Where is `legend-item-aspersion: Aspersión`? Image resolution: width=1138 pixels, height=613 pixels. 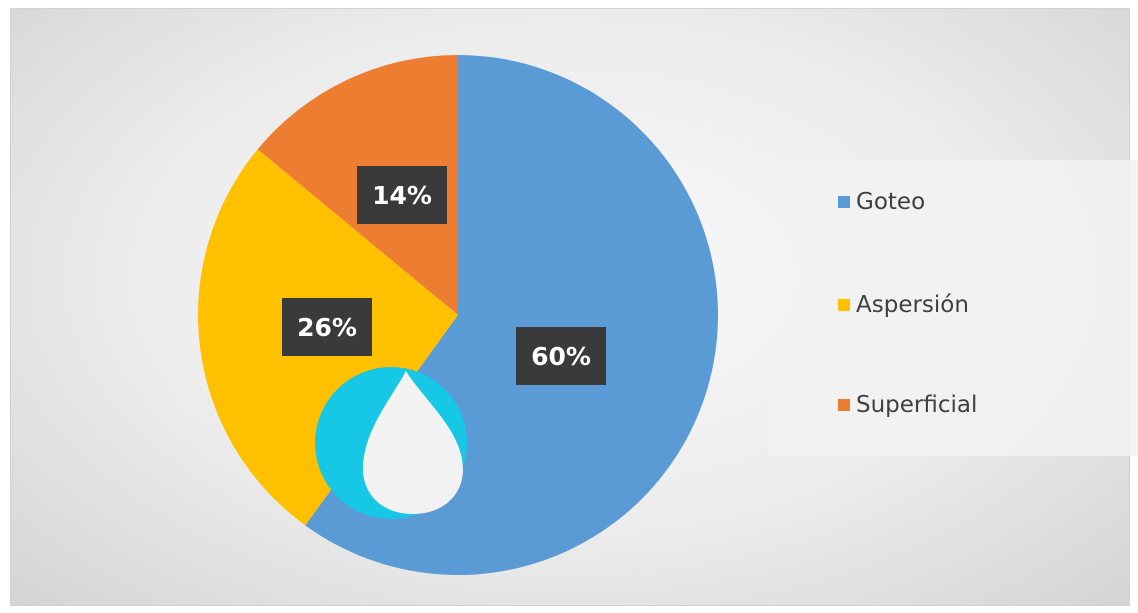 legend-item-aspersion: Aspersión is located at coordinates (903, 305).